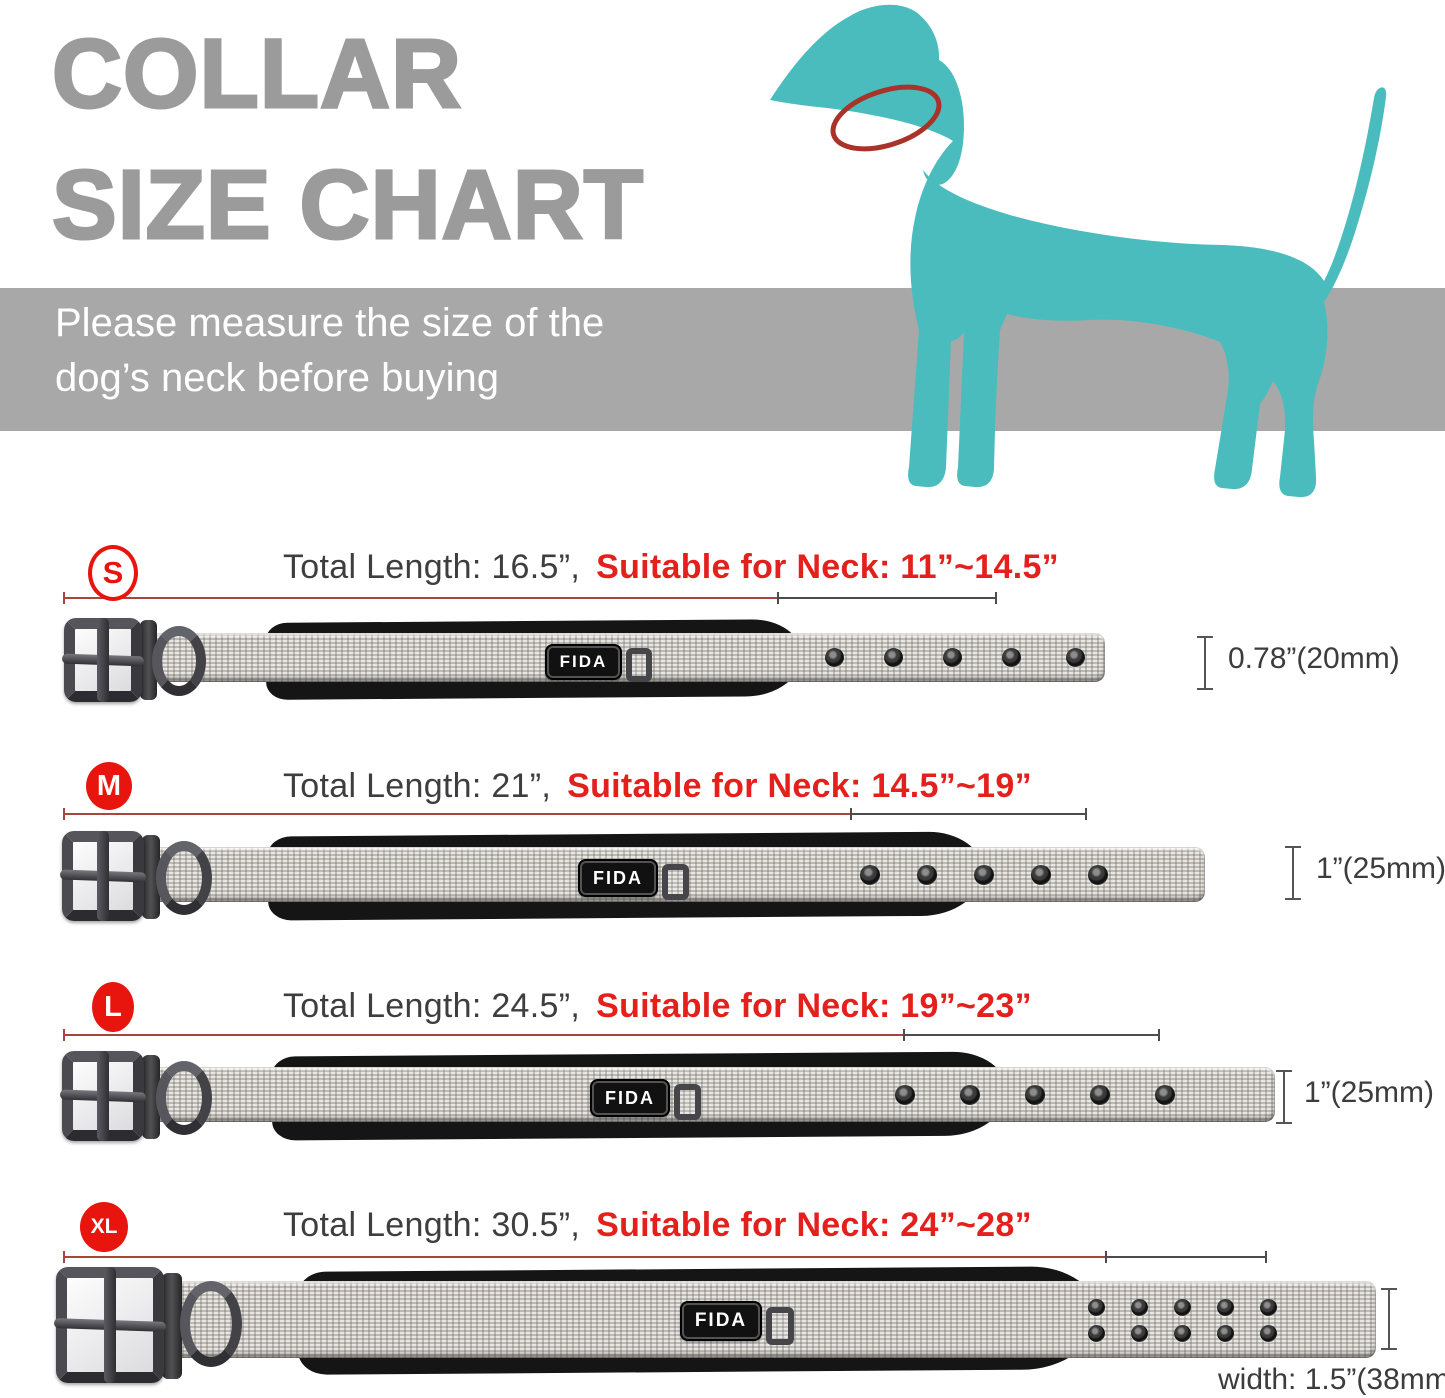 Image resolution: width=1445 pixels, height=1398 pixels. I want to click on collar-strap, so click(685, 1094).